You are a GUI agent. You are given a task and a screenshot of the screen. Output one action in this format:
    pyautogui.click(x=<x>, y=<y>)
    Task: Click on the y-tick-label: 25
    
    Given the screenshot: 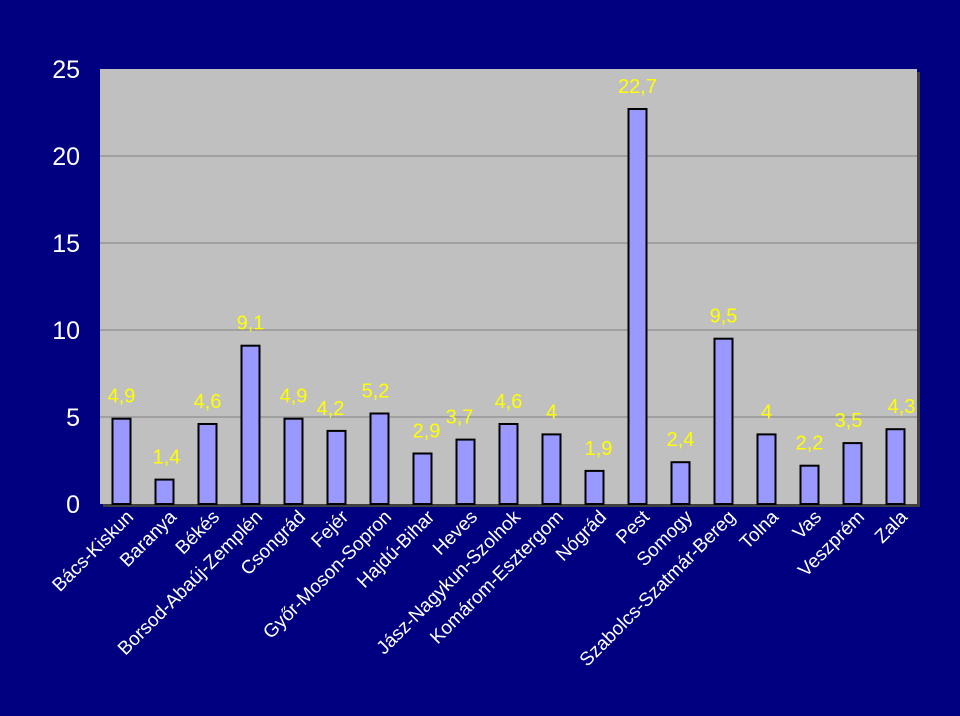 What is the action you would take?
    pyautogui.click(x=66, y=70)
    